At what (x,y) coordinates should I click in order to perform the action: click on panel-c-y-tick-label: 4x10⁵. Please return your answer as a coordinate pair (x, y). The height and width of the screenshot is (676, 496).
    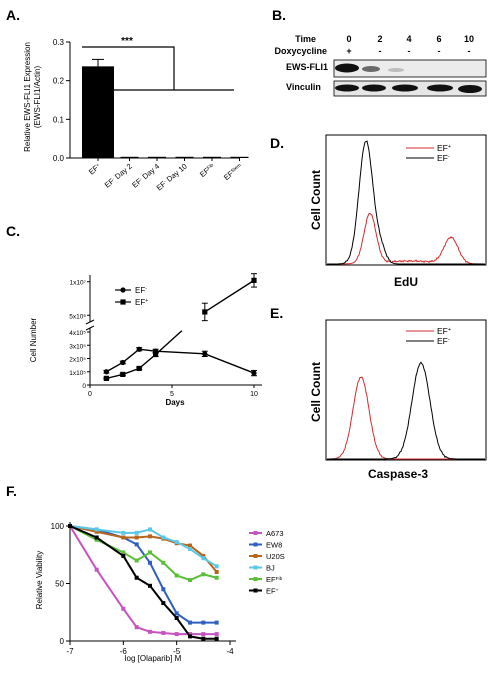
    Looking at the image, I should click on (77, 333).